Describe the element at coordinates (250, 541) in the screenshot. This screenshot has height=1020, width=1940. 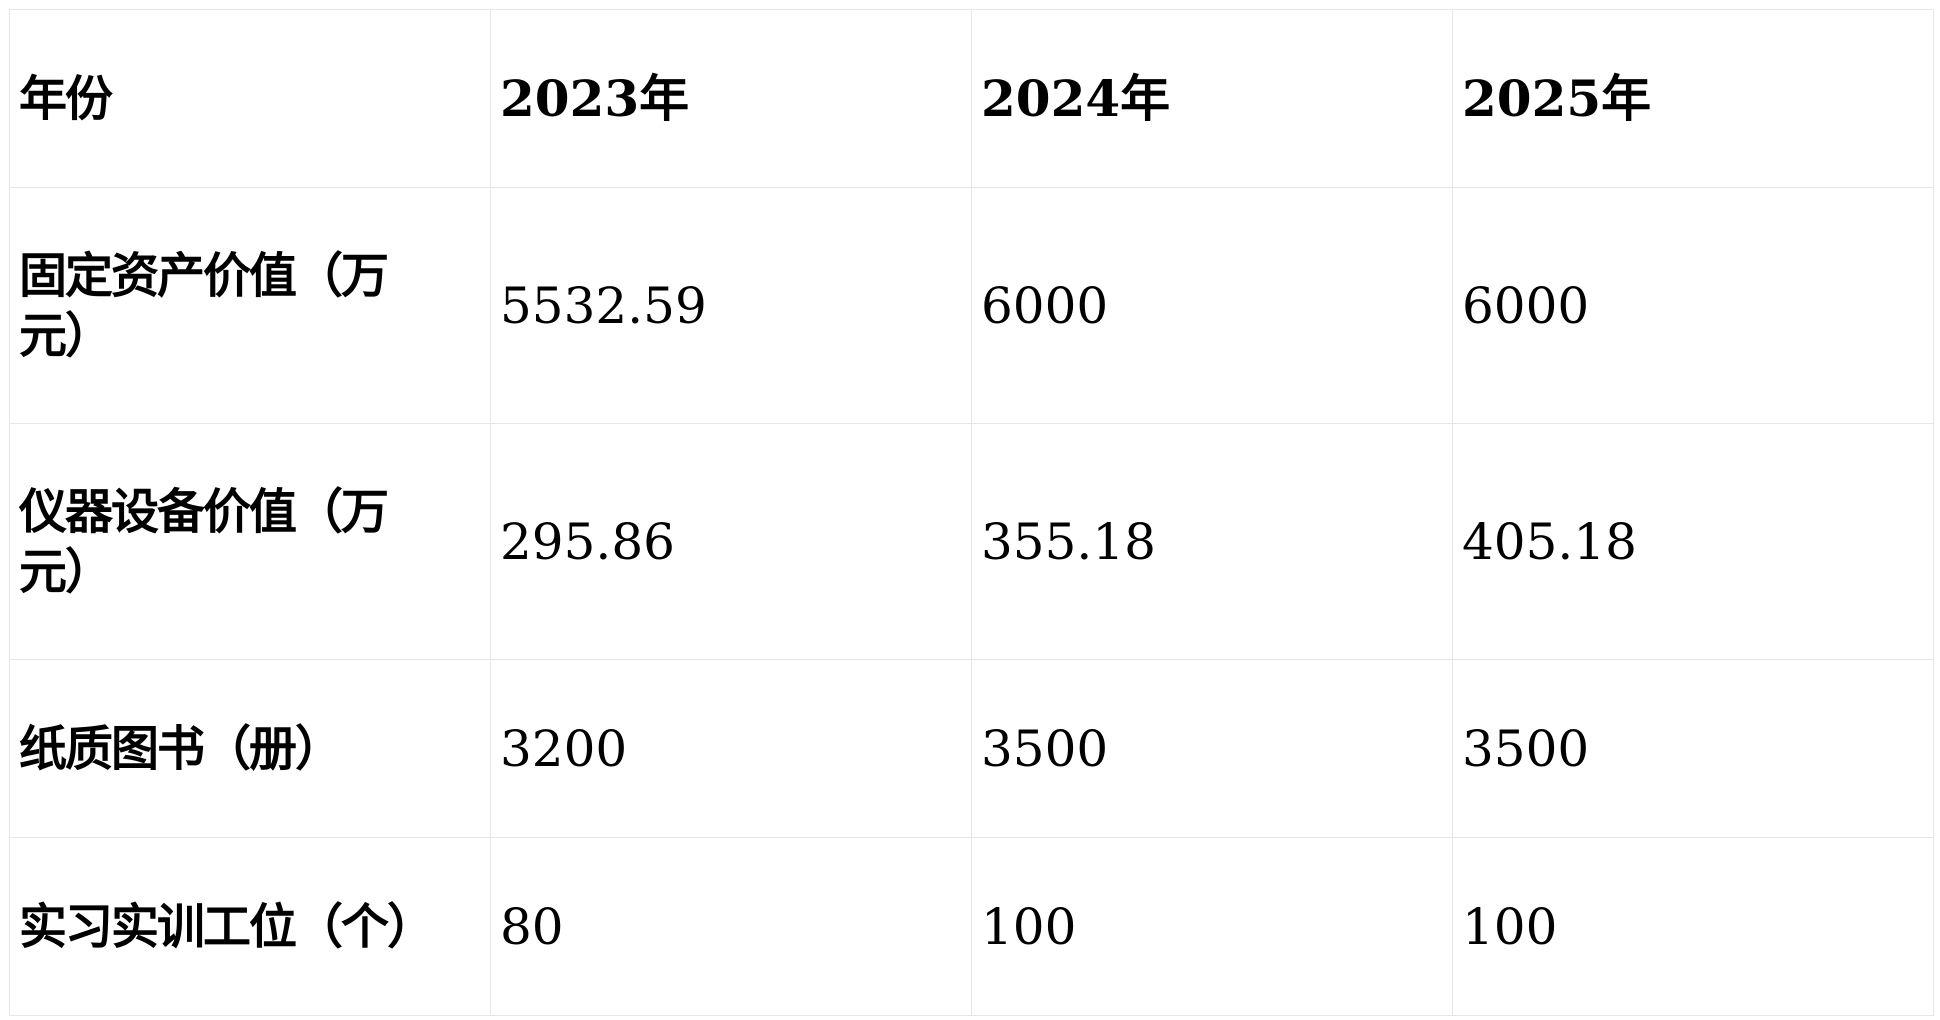
I see `row-label: 仪器设备价值（万元）` at that location.